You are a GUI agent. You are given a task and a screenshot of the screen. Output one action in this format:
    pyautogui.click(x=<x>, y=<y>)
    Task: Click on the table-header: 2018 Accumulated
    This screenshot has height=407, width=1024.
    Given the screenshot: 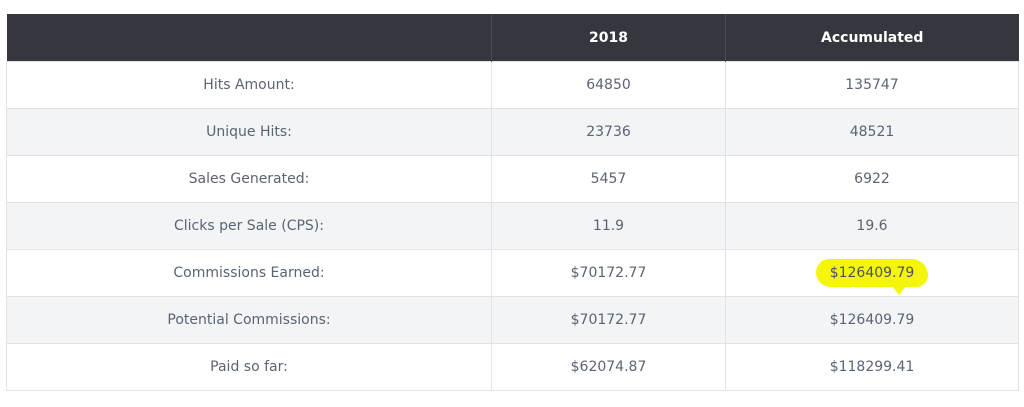 What is the action you would take?
    pyautogui.click(x=512, y=38)
    